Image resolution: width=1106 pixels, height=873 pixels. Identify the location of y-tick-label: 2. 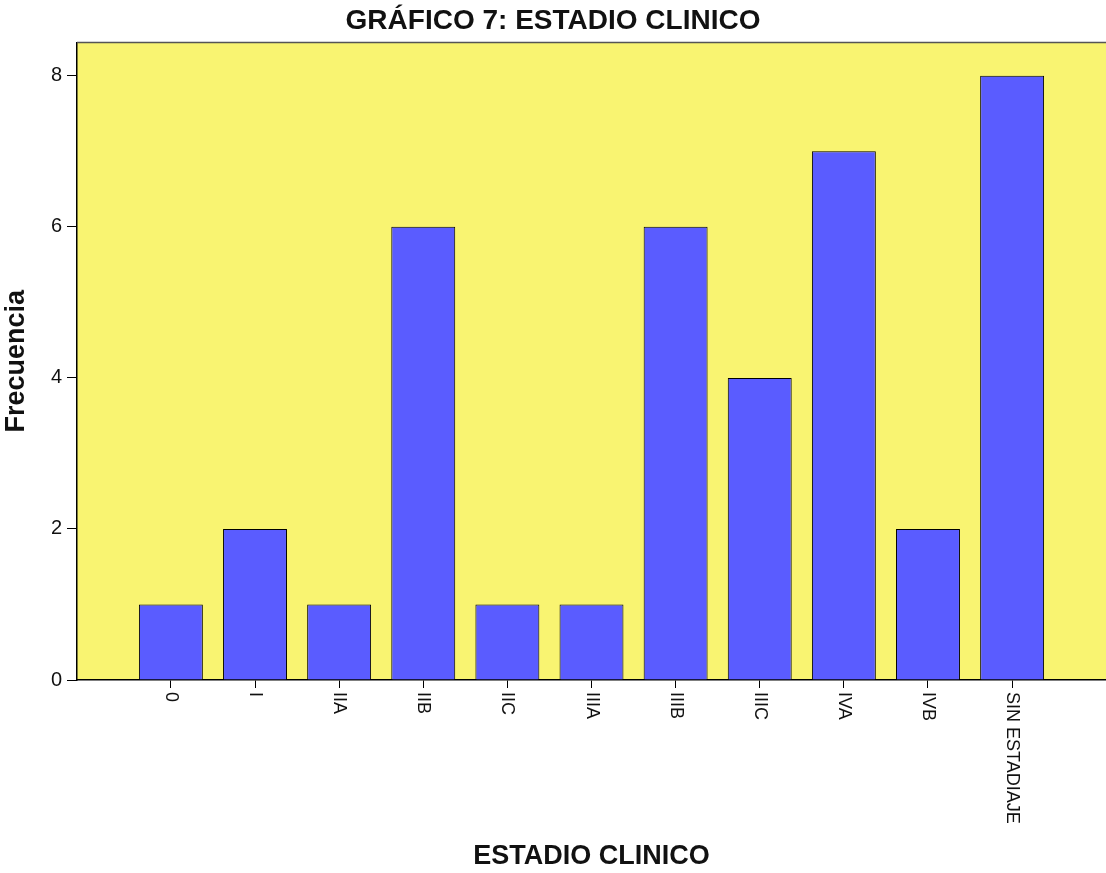
(56, 527).